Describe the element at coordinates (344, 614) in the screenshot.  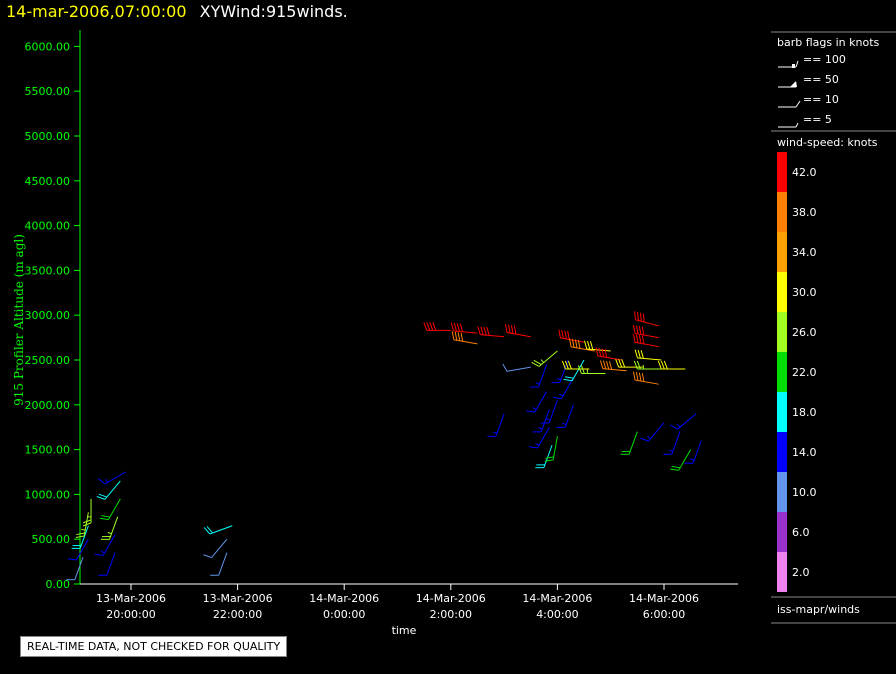
I see `x-tick-time: 0:00:00` at that location.